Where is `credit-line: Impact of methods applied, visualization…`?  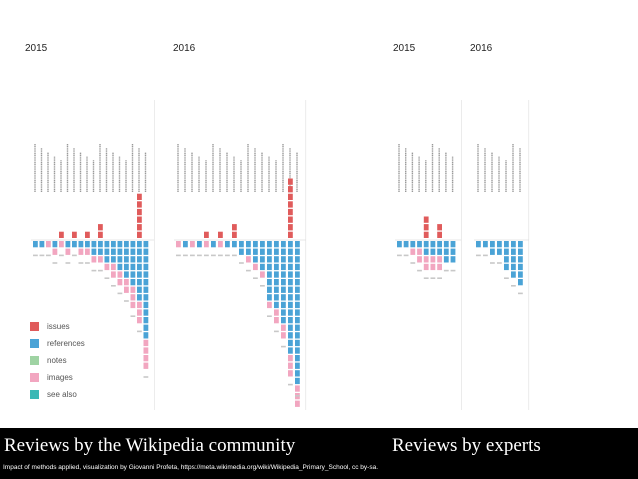 credit-line: Impact of methods applied, visualization… is located at coordinates (190, 467).